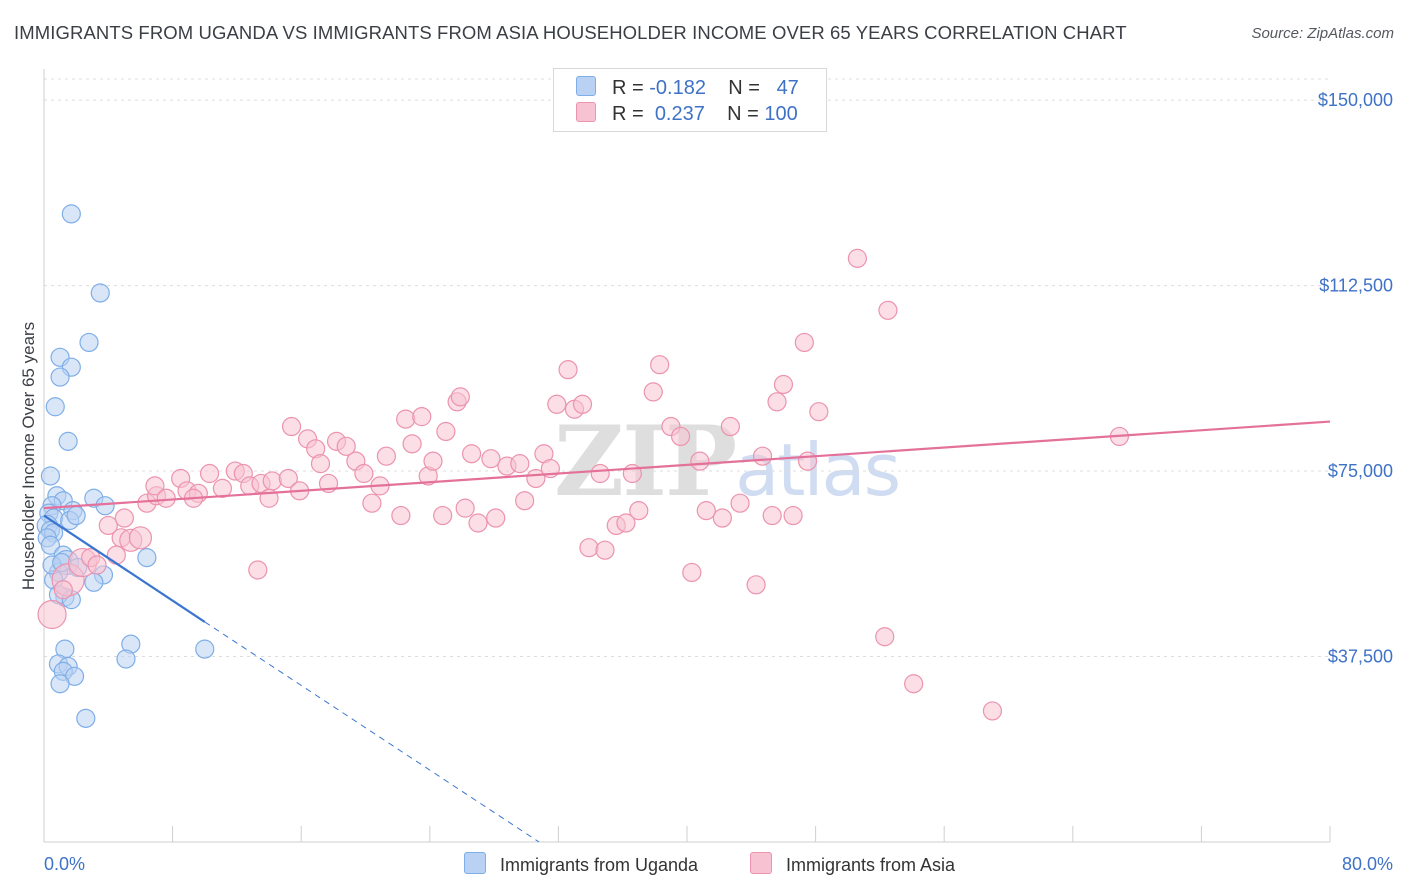 Image resolution: width=1406 pixels, height=892 pixels. What do you see at coordinates (781, 114) in the screenshot?
I see `legend-n-value-asia: 100` at bounding box center [781, 114].